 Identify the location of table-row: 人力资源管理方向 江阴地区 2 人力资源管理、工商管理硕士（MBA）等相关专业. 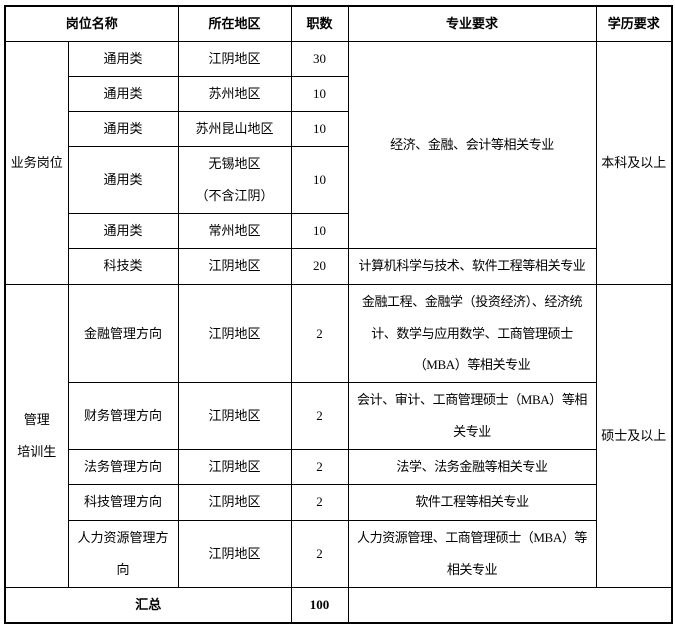
(338, 553).